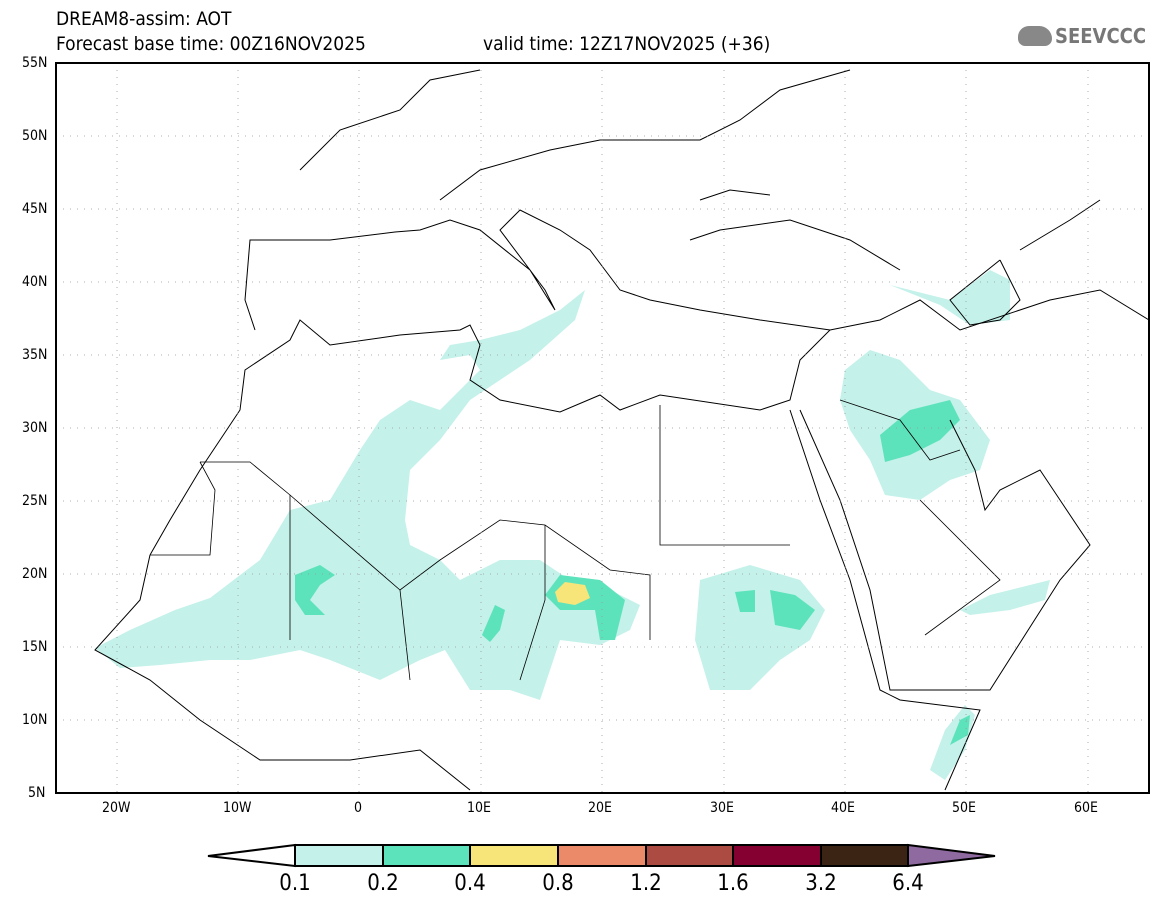 The image size is (1165, 905). What do you see at coordinates (37, 793) in the screenshot?
I see `lat-label: 5N` at bounding box center [37, 793].